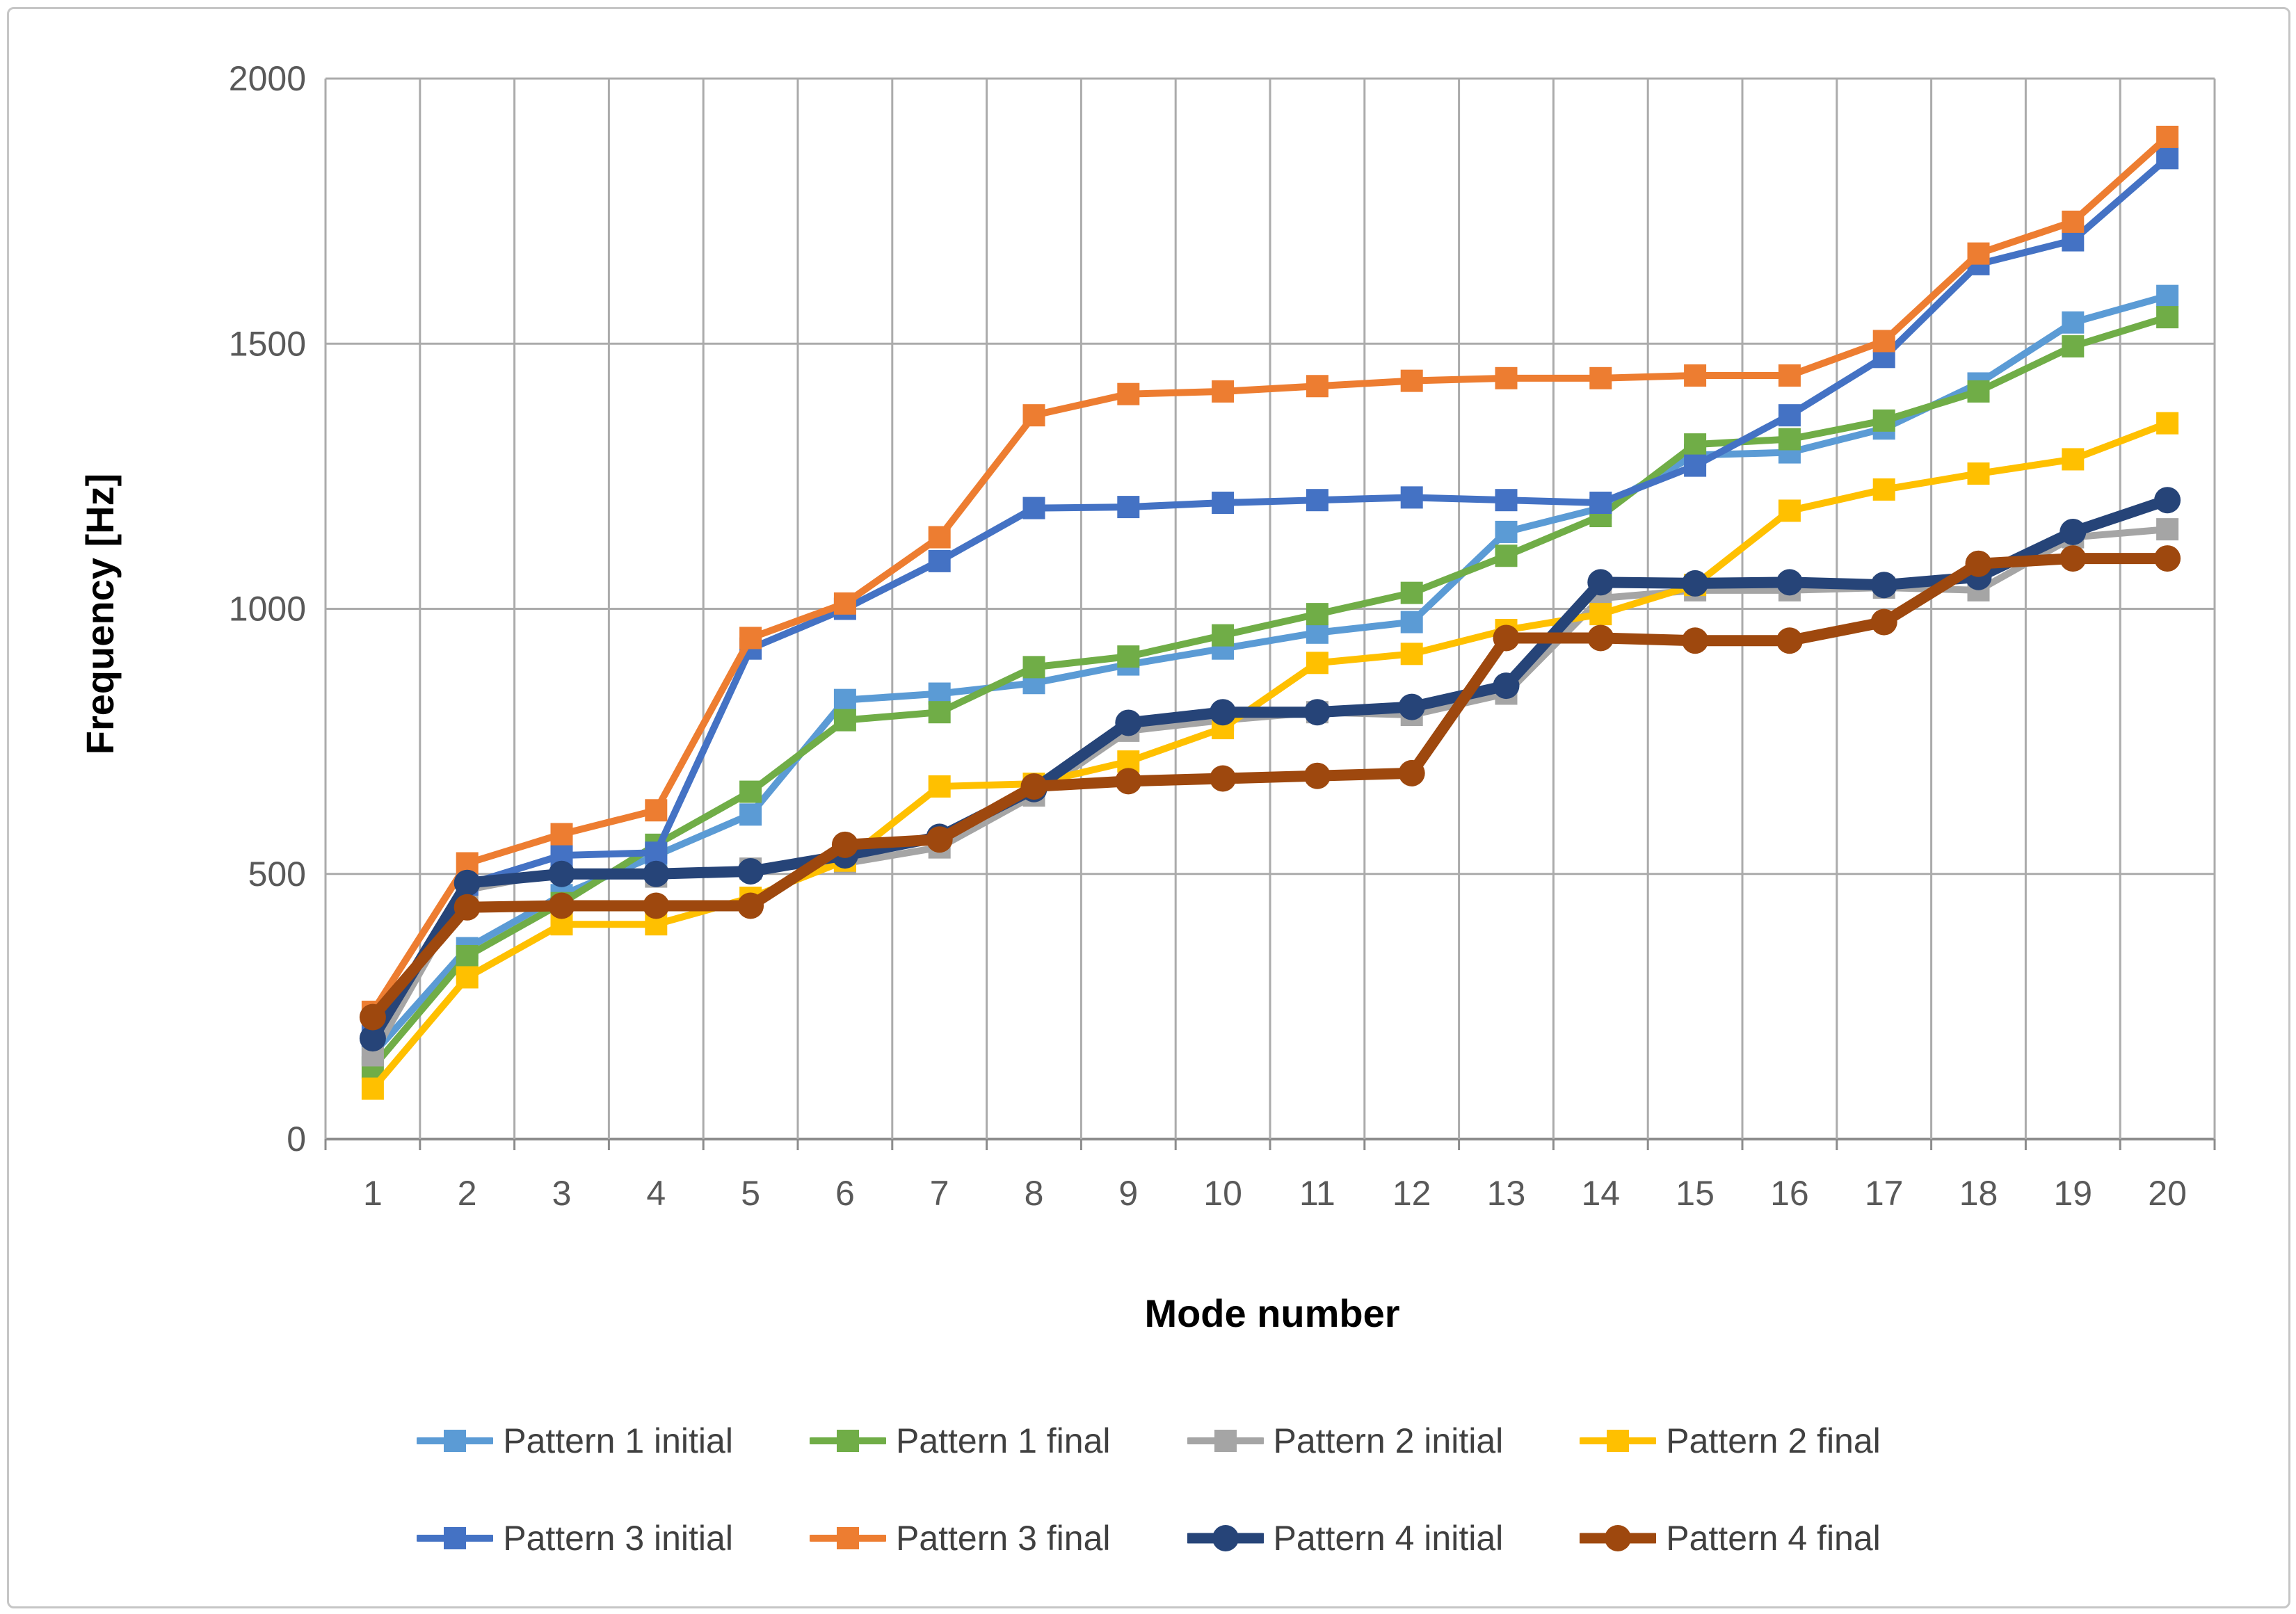 This screenshot has height=1614, width=2296. Describe the element at coordinates (1003, 1440) in the screenshot. I see `legend-label: Pattern 1 final` at that location.